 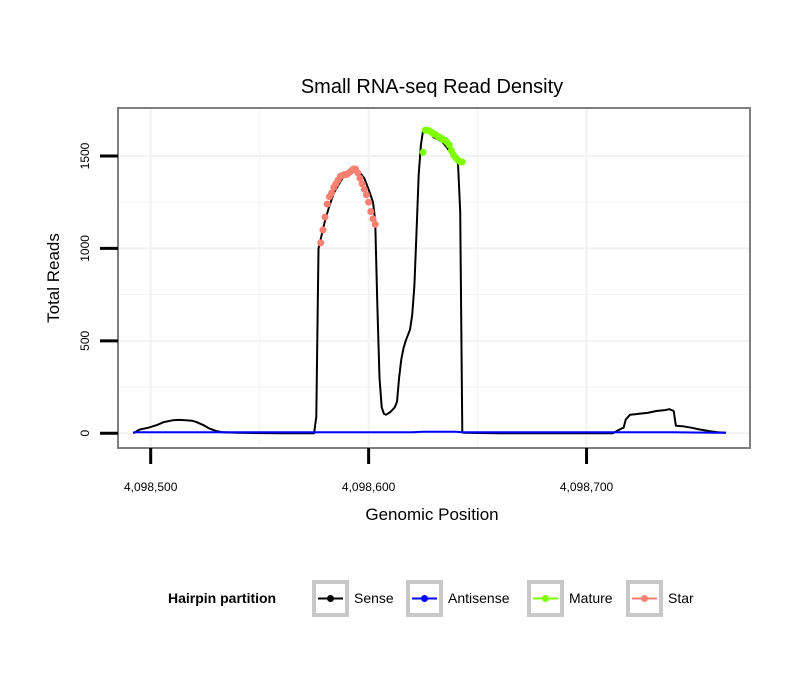 What do you see at coordinates (591, 598) in the screenshot?
I see `legend-label-mature: Mature` at bounding box center [591, 598].